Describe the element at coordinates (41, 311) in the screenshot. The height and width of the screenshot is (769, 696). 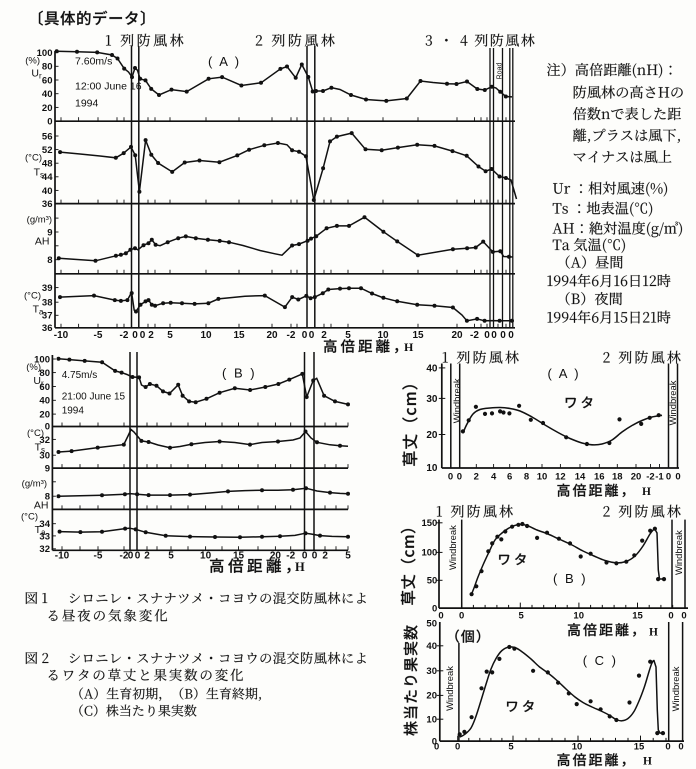
I see `svg-text: a` at that location.